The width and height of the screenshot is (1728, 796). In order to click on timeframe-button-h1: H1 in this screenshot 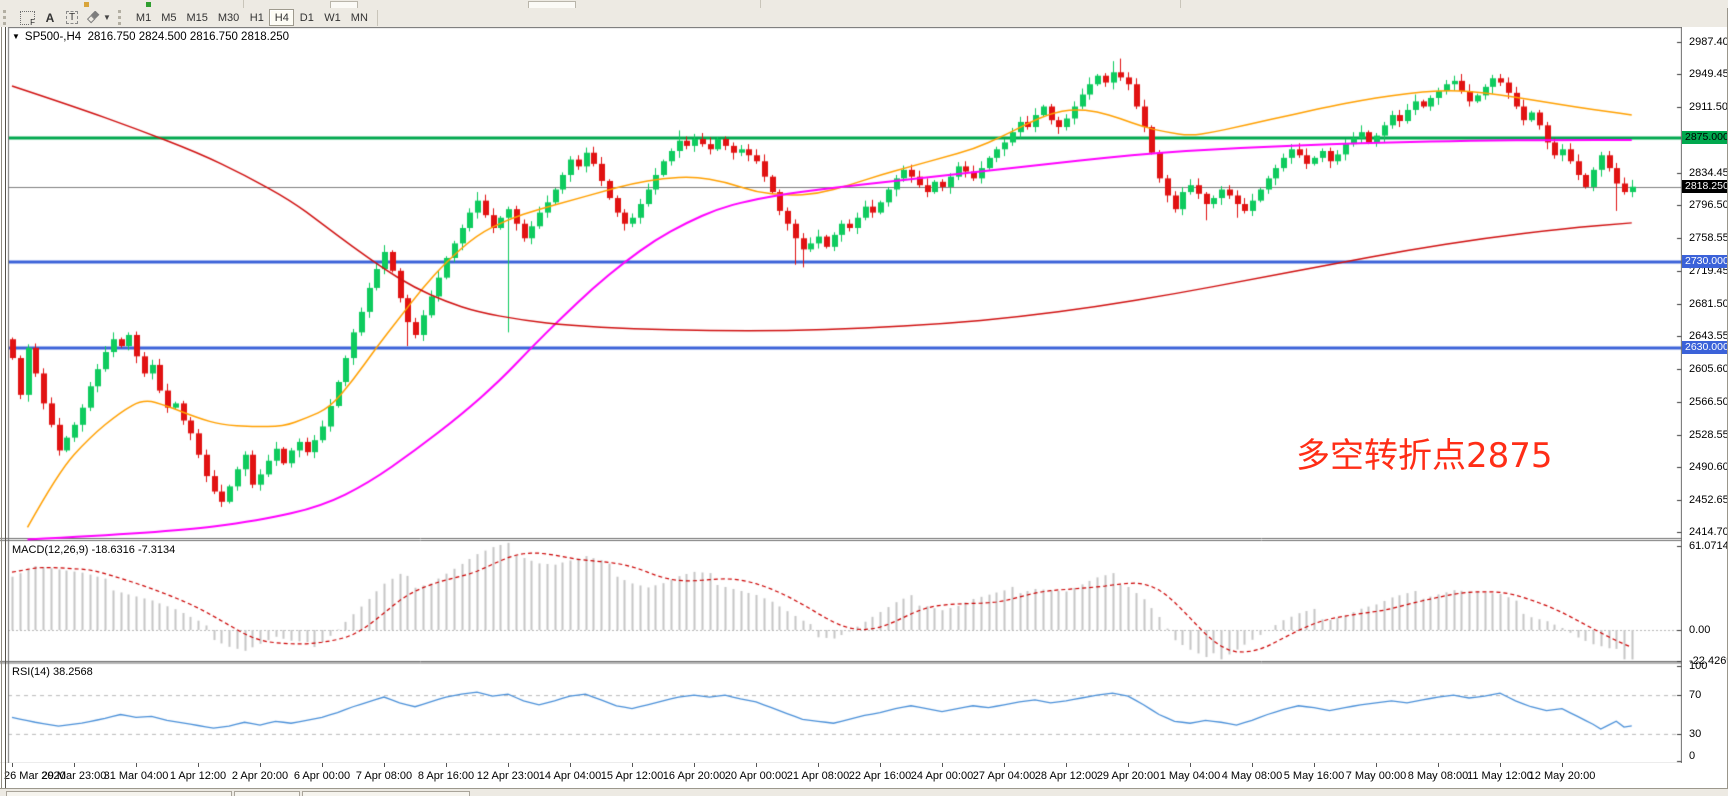, I will do `click(256, 17)`.